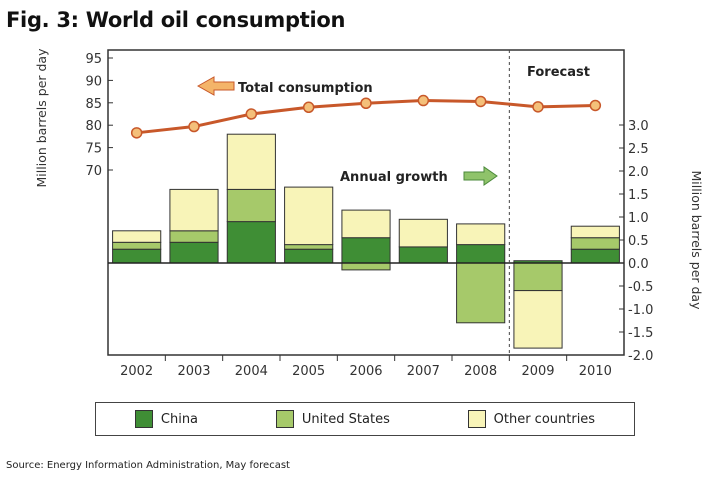 This screenshot has width=720, height=480. I want to click on x-tick-label: 2009, so click(537, 371).